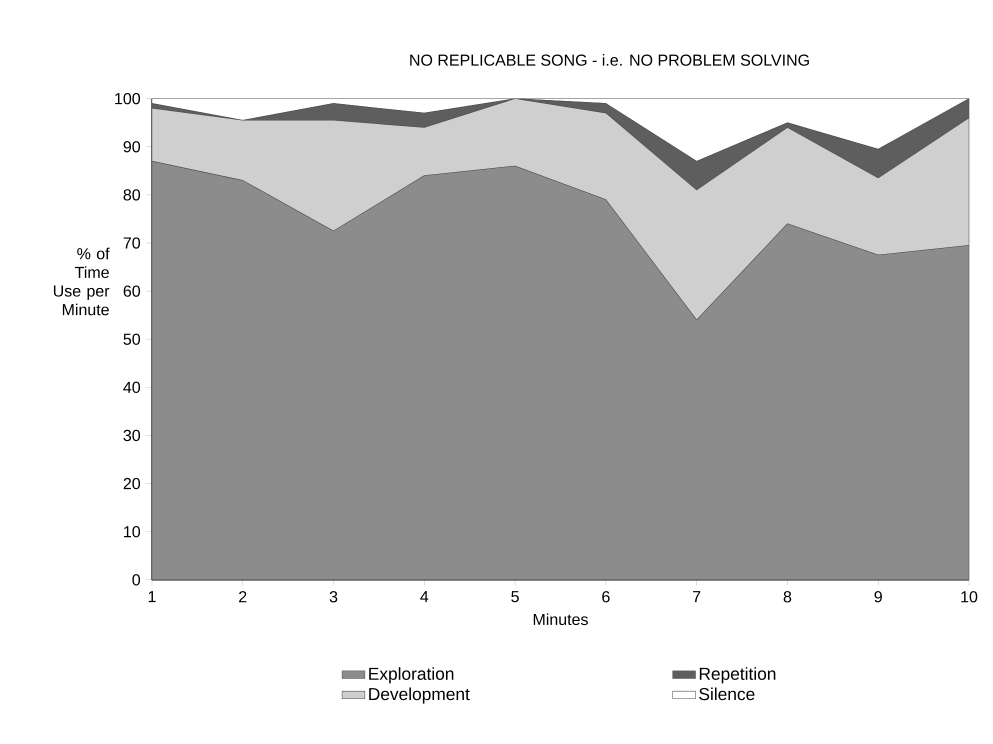 Image resolution: width=993 pixels, height=744 pixels. What do you see at coordinates (152, 596) in the screenshot?
I see `x-tick-label: 1` at bounding box center [152, 596].